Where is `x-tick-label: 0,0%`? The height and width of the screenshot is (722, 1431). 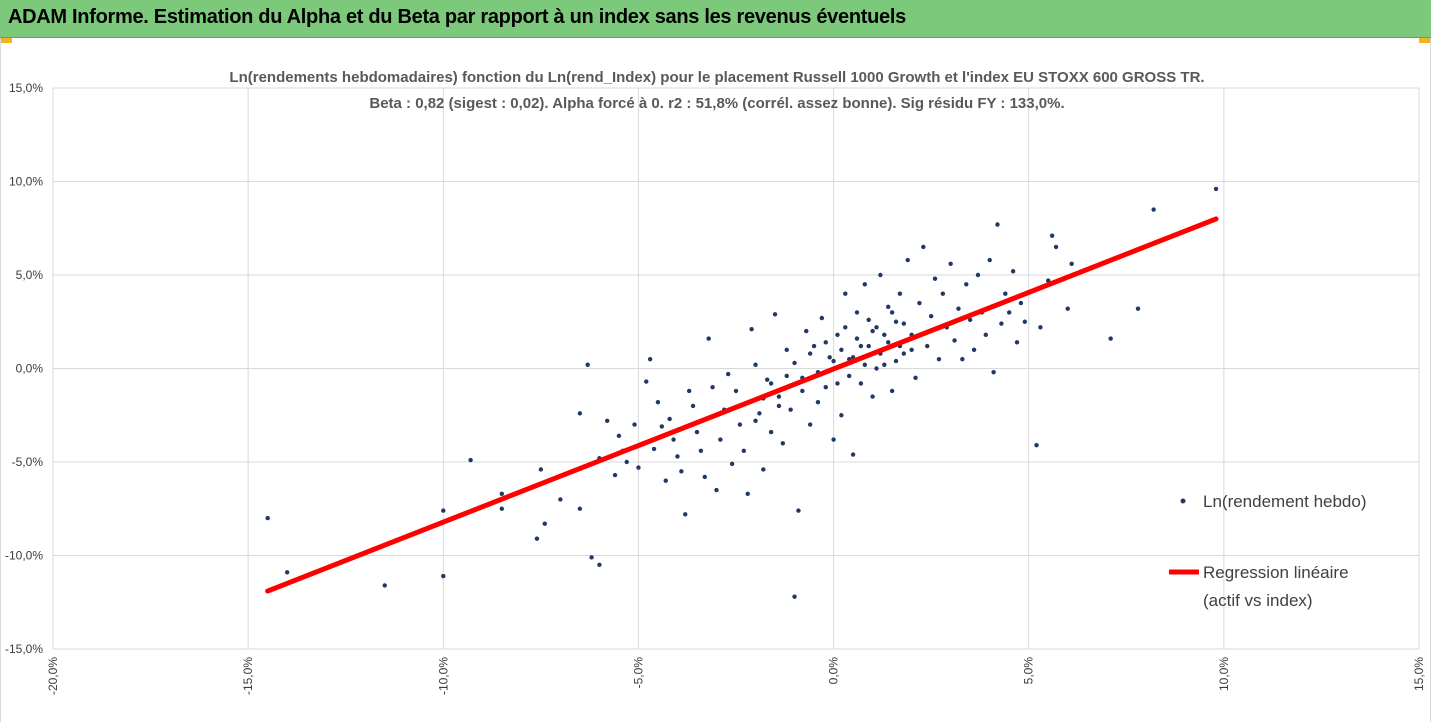 x-tick-label: 0,0% is located at coordinates (834, 671).